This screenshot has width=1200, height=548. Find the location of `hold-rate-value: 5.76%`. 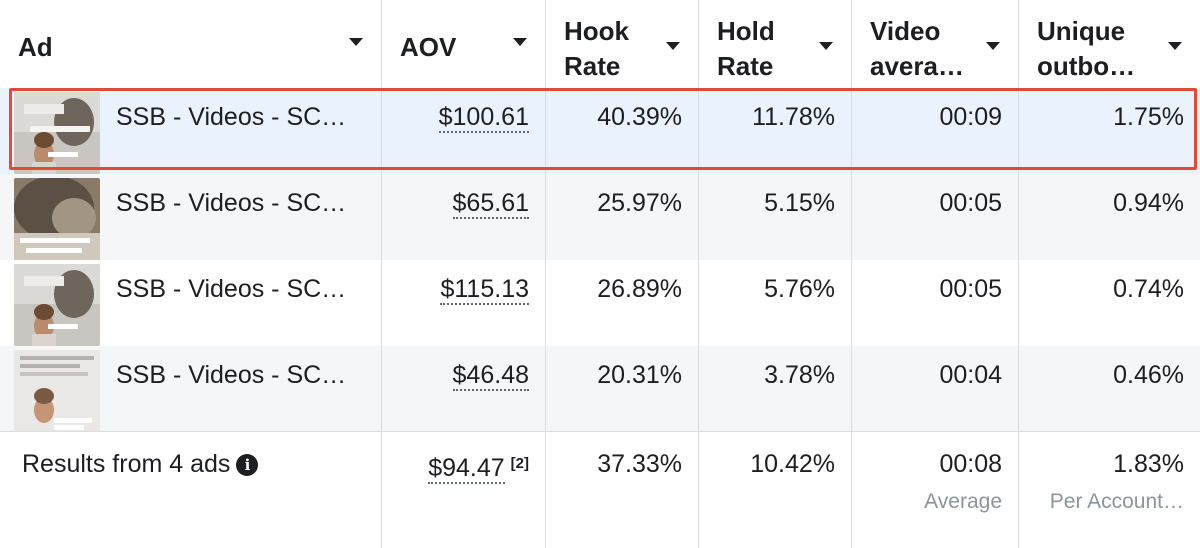

hold-rate-value: 5.76% is located at coordinates (799, 289).